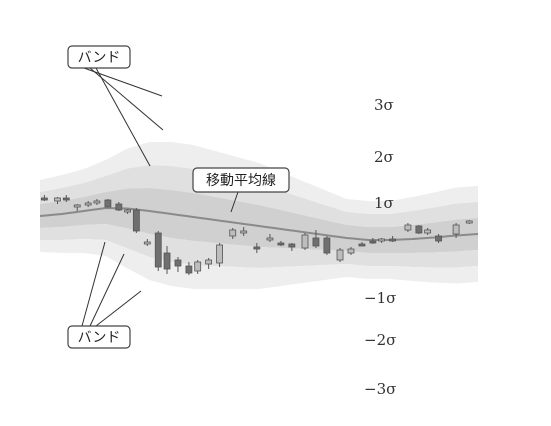 This screenshot has width=551, height=426. What do you see at coordinates (259, 264) in the screenshot?
I see `band-fill-3sigma-lower` at bounding box center [259, 264].